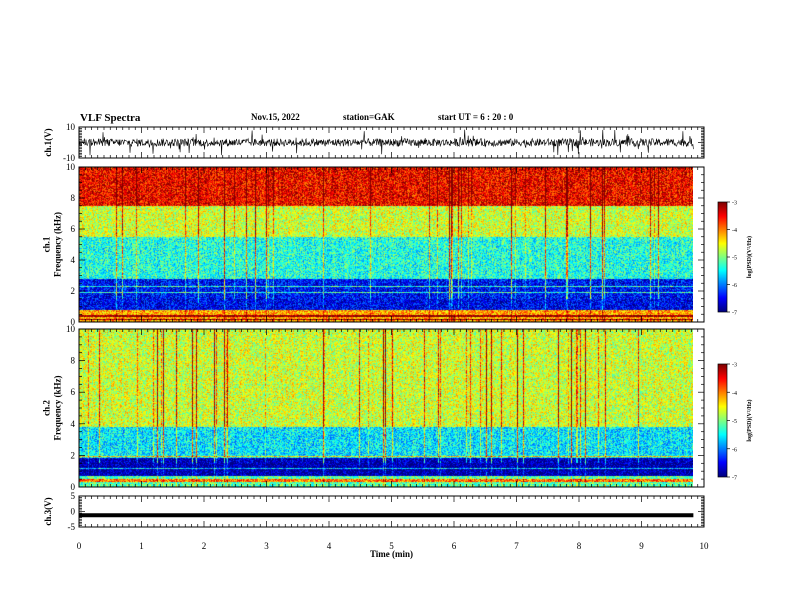 This screenshot has height=612, width=792. Describe the element at coordinates (48, 511) in the screenshot. I see `ch3-waveform-ylabel: ch.3(V)` at that location.